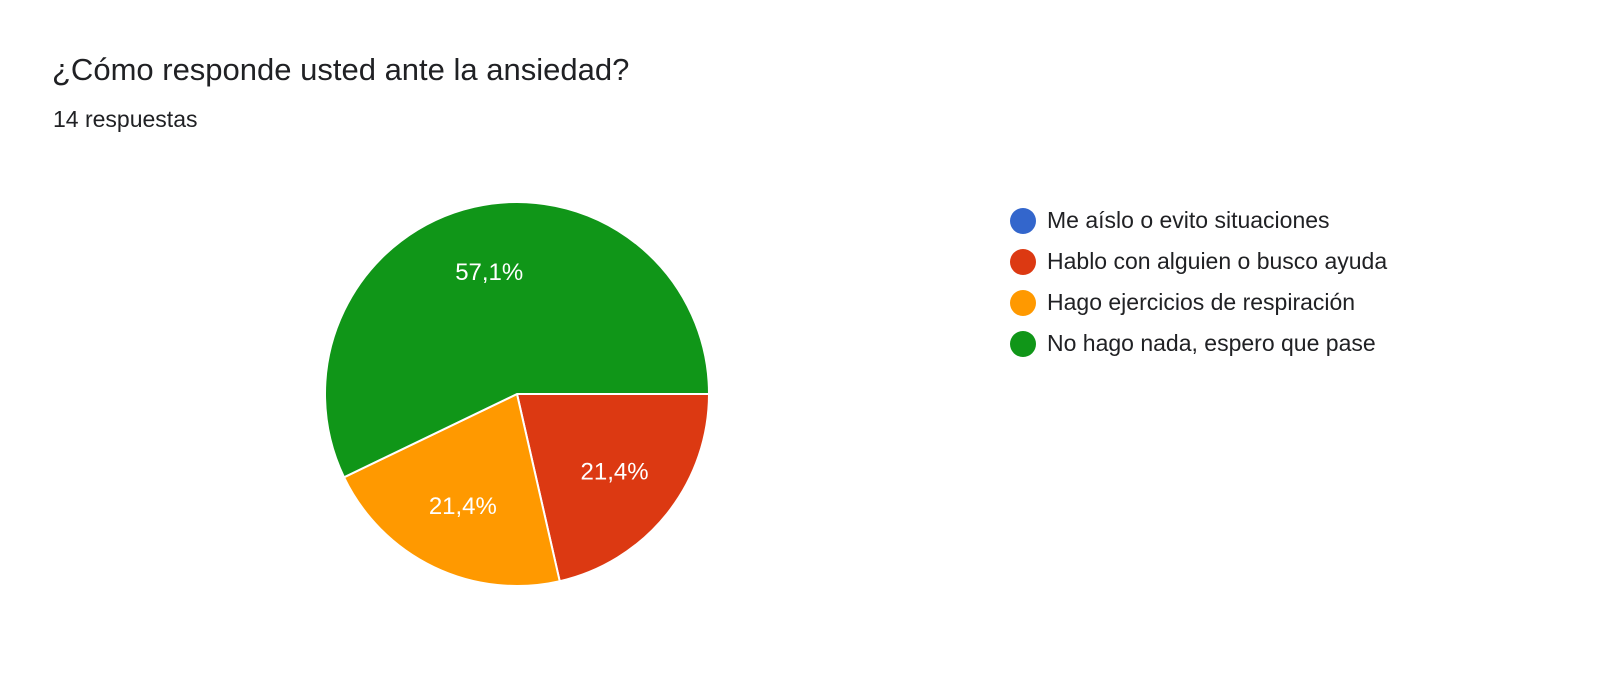 This screenshot has width=1600, height=673. I want to click on legend-label: No hago nada, espero que pase, so click(1211, 343).